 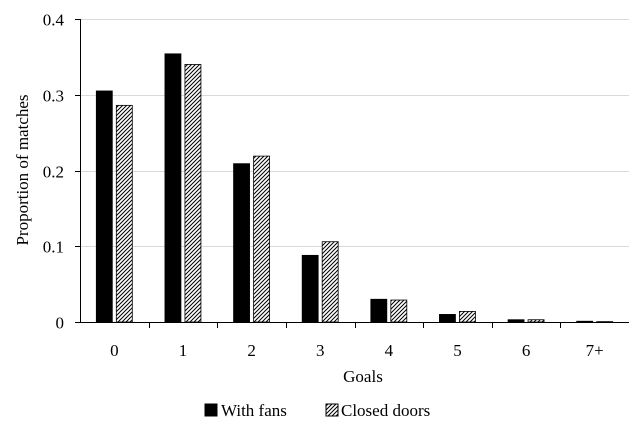 What do you see at coordinates (320, 350) in the screenshot?
I see `x-tick-label: 3` at bounding box center [320, 350].